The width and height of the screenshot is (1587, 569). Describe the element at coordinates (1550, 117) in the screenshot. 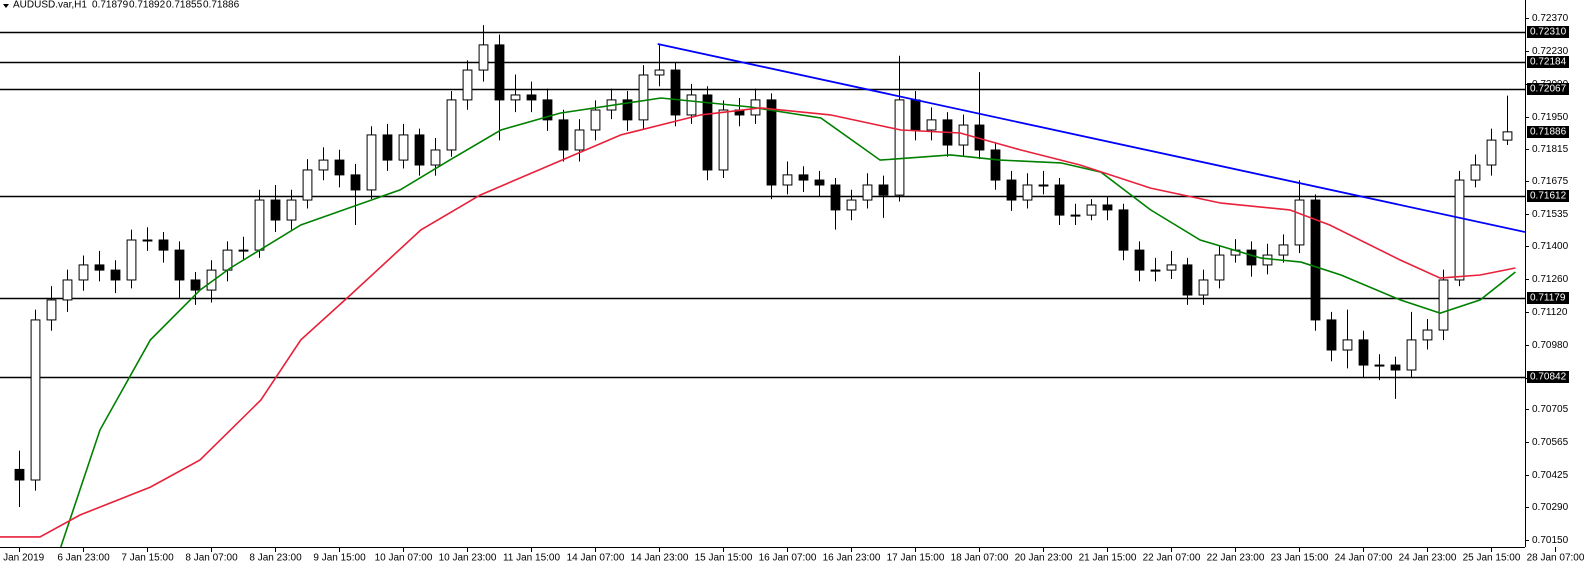

I see `y-tick-label: 0.71950` at that location.